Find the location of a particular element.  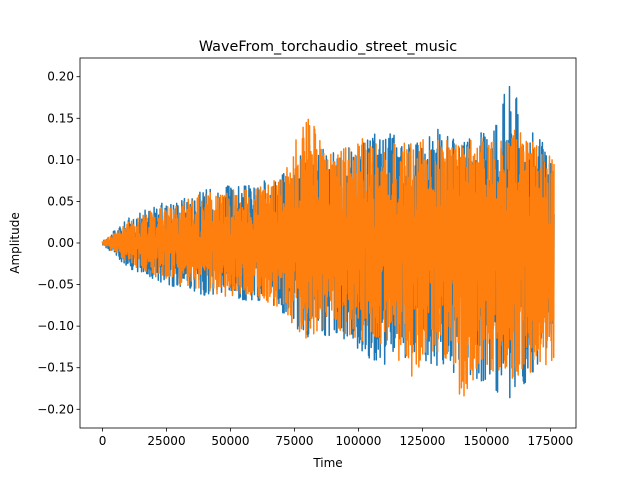

x-tick-label: 150000 is located at coordinates (487, 441).